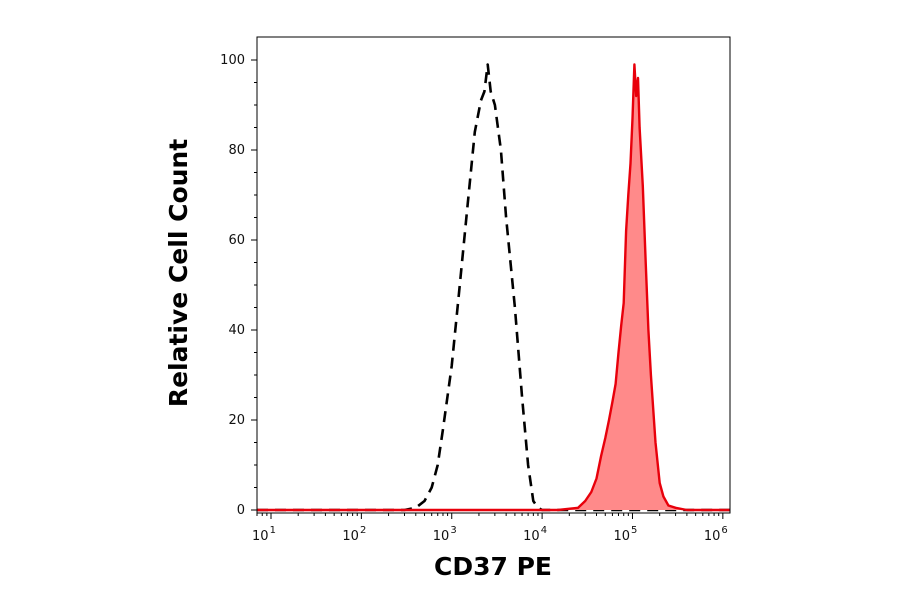  What do you see at coordinates (236, 240) in the screenshot?
I see `y-tick-label: 60` at bounding box center [236, 240].